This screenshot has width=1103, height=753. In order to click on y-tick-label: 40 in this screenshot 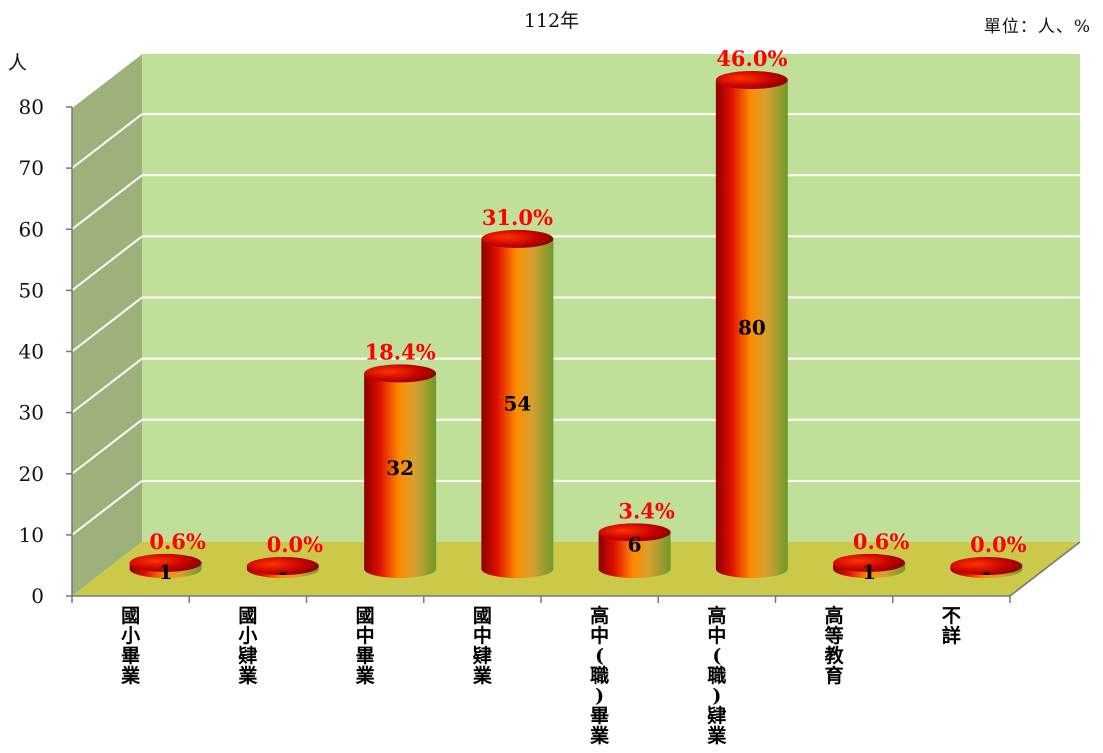, I will do `click(31, 352)`.